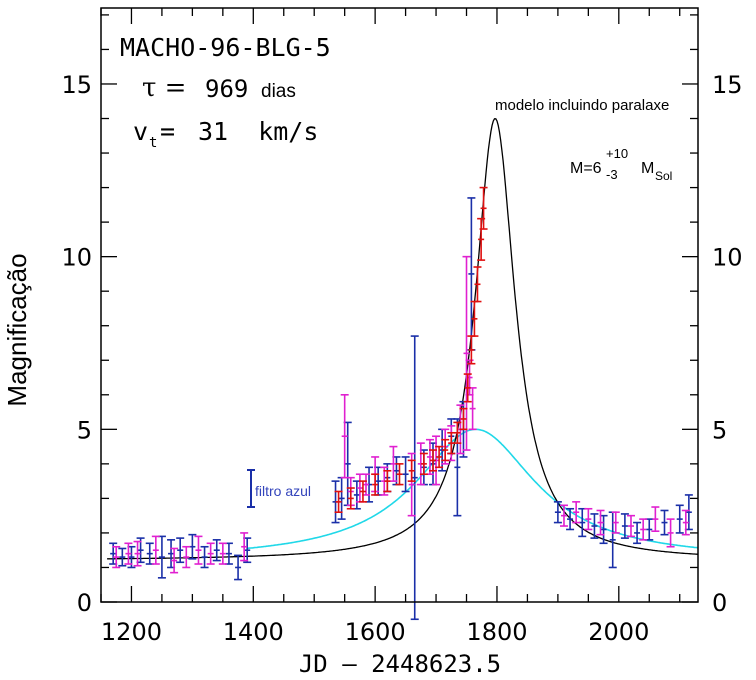 The width and height of the screenshot is (756, 680). I want to click on vt-value: 31 km/s, so click(258, 131).